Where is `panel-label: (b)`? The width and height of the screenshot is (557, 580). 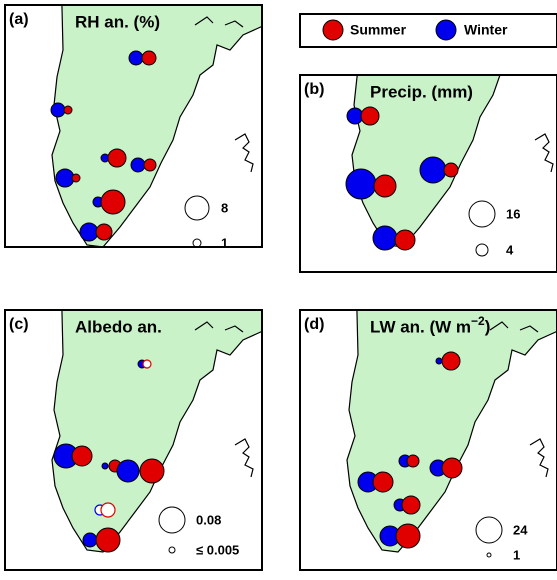
panel-label: (b) is located at coordinates (314, 89).